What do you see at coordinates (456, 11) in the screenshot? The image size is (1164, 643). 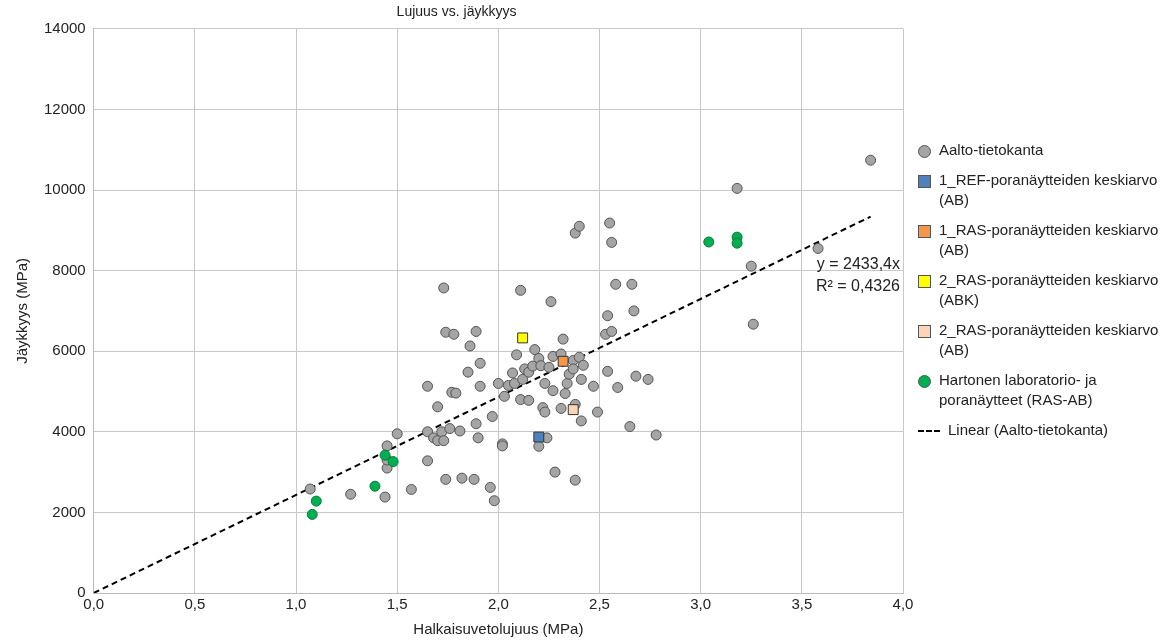 I see `chart-title: Lujuus vs. jäykkyys` at bounding box center [456, 11].